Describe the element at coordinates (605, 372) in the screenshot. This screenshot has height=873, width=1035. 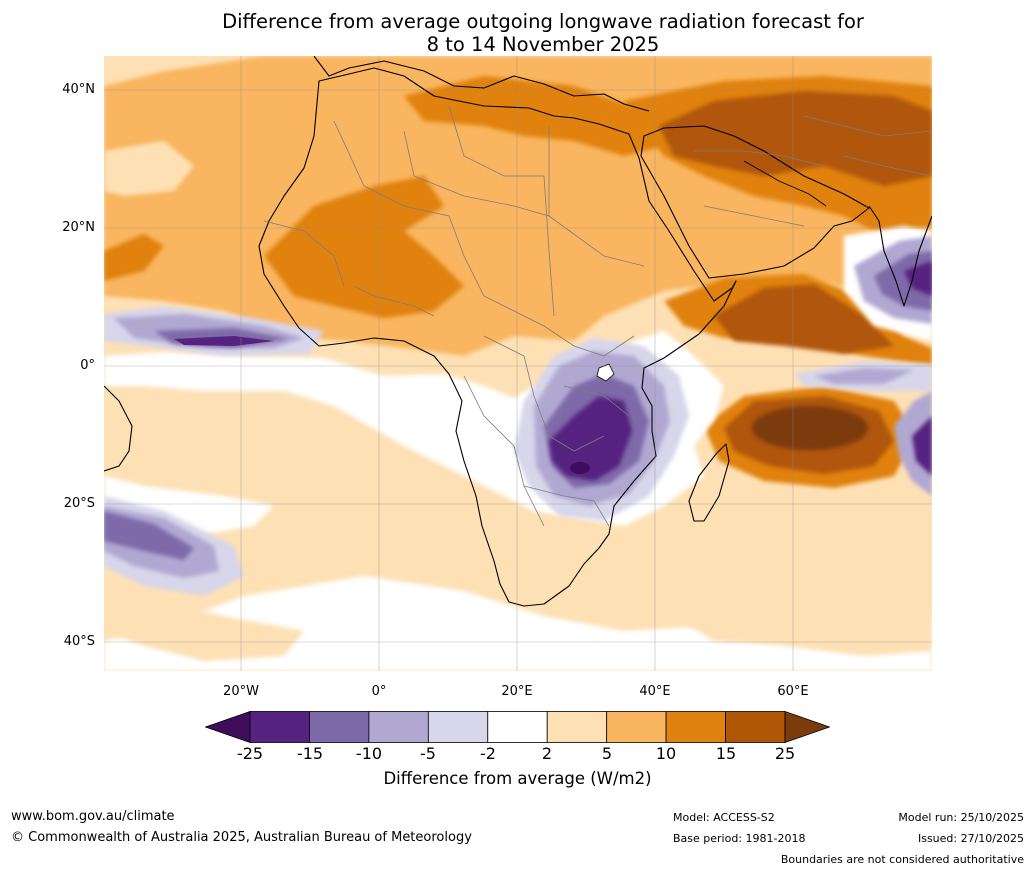
I see `lake-victoria-outline` at that location.